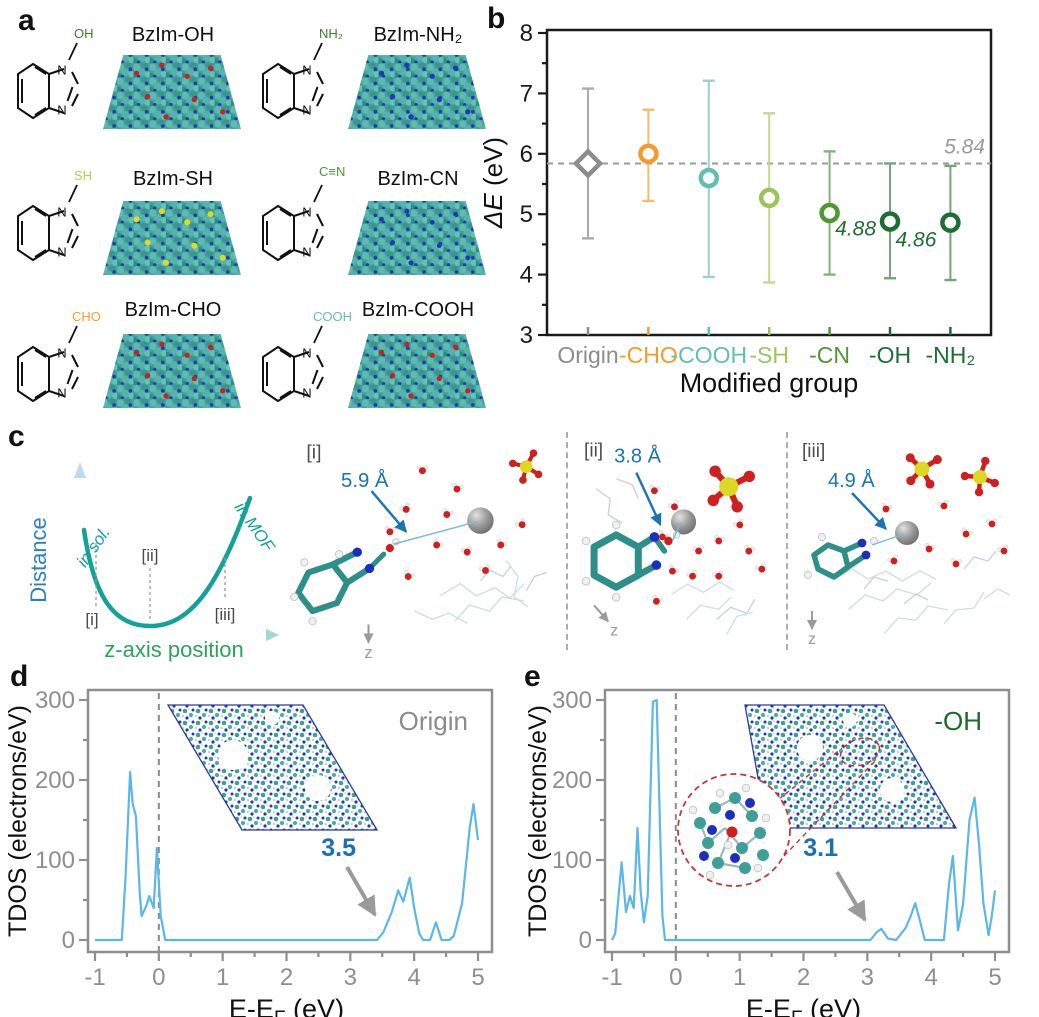 The image size is (1039, 1017). Describe the element at coordinates (572, 860) in the screenshot. I see `svg-text: 100` at that location.